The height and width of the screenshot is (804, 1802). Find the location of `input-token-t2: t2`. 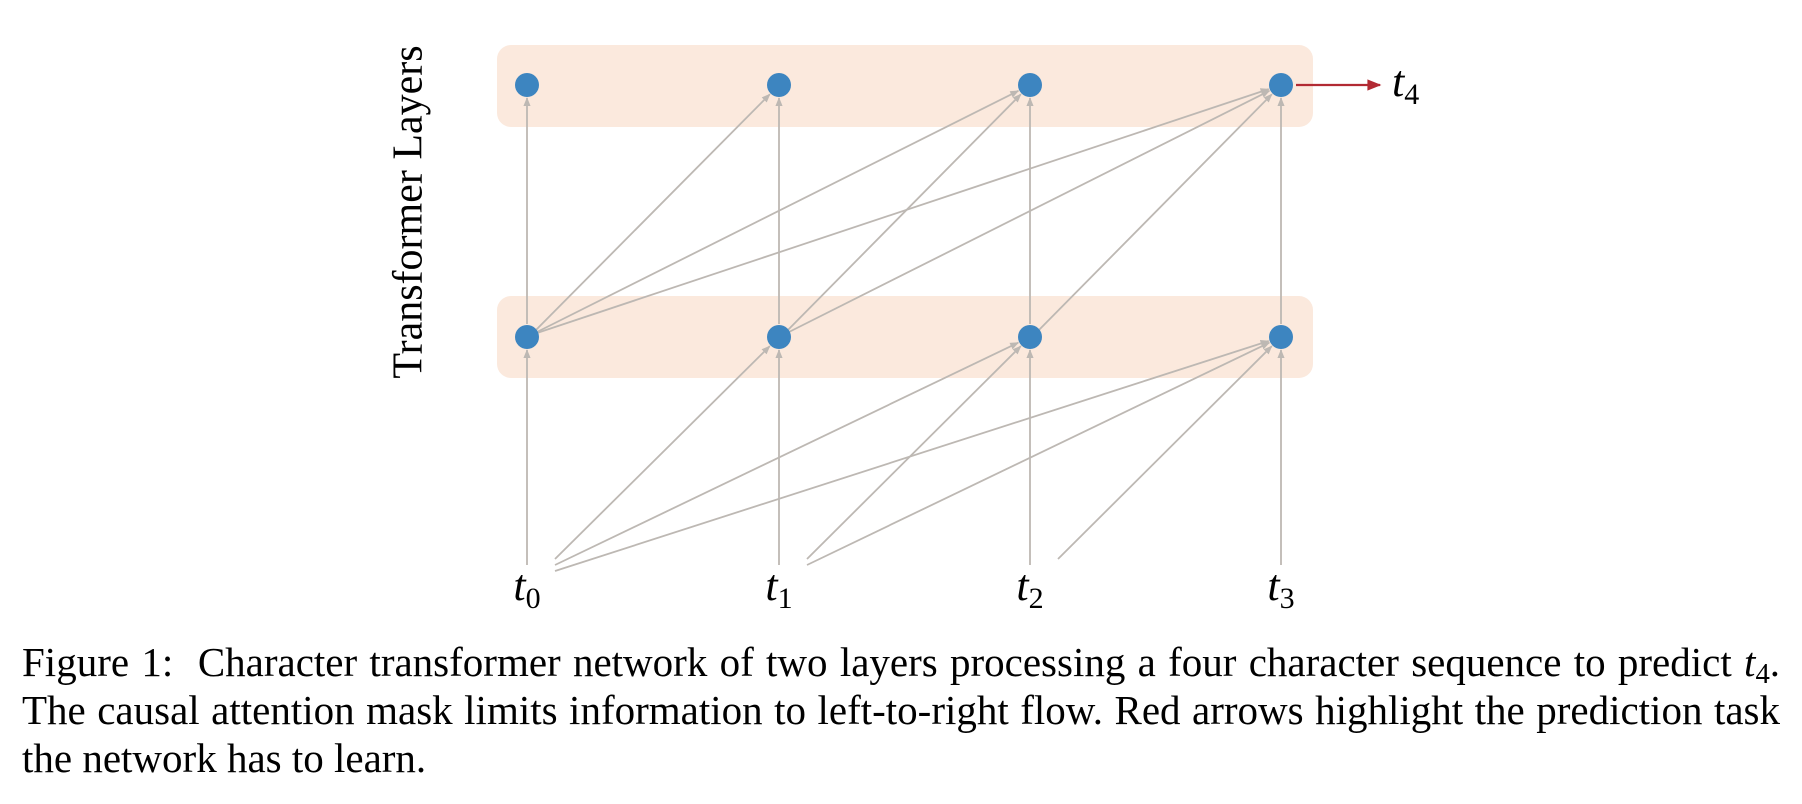

input-token-t2: t2 is located at coordinates (1029, 588).